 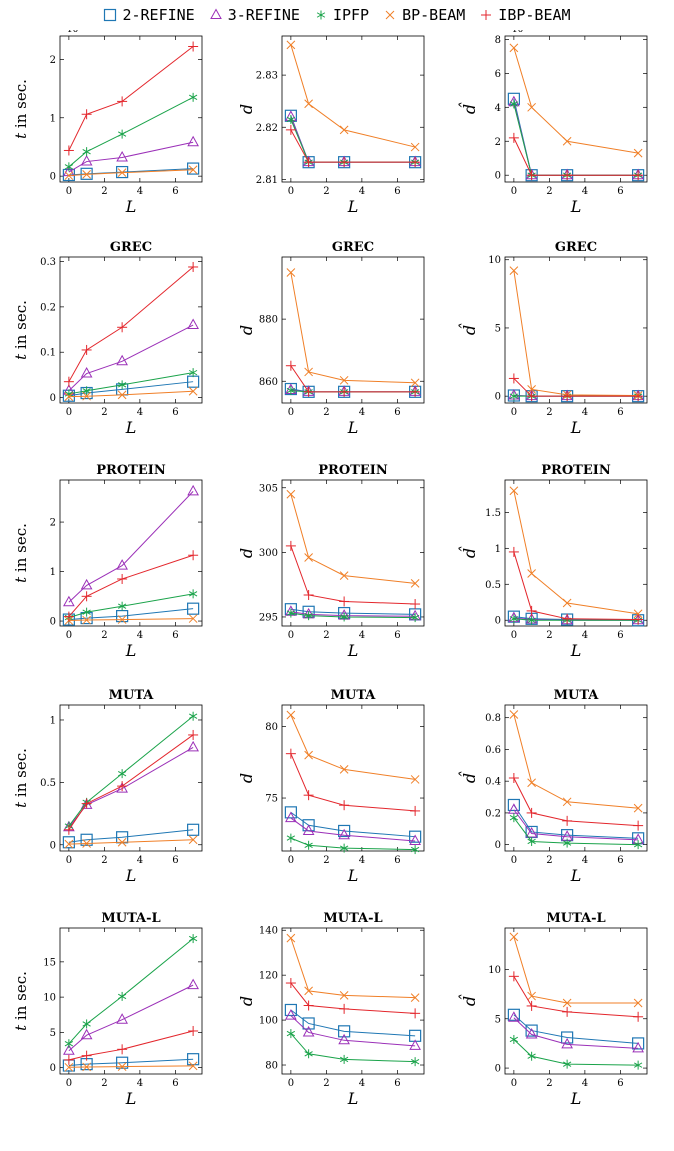 I want to click on y-axis-label: d, so click(x=246, y=330).